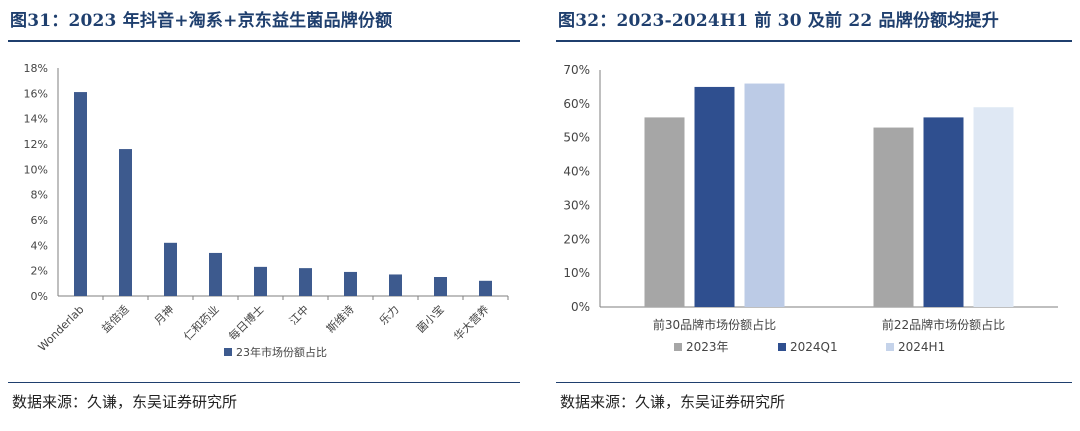 The height and width of the screenshot is (431, 1080). What do you see at coordinates (778, 21) in the screenshot?
I see `right-chart-title: 图32：2023-2024H1 前 30 及前 22 品牌份额均提升` at bounding box center [778, 21].